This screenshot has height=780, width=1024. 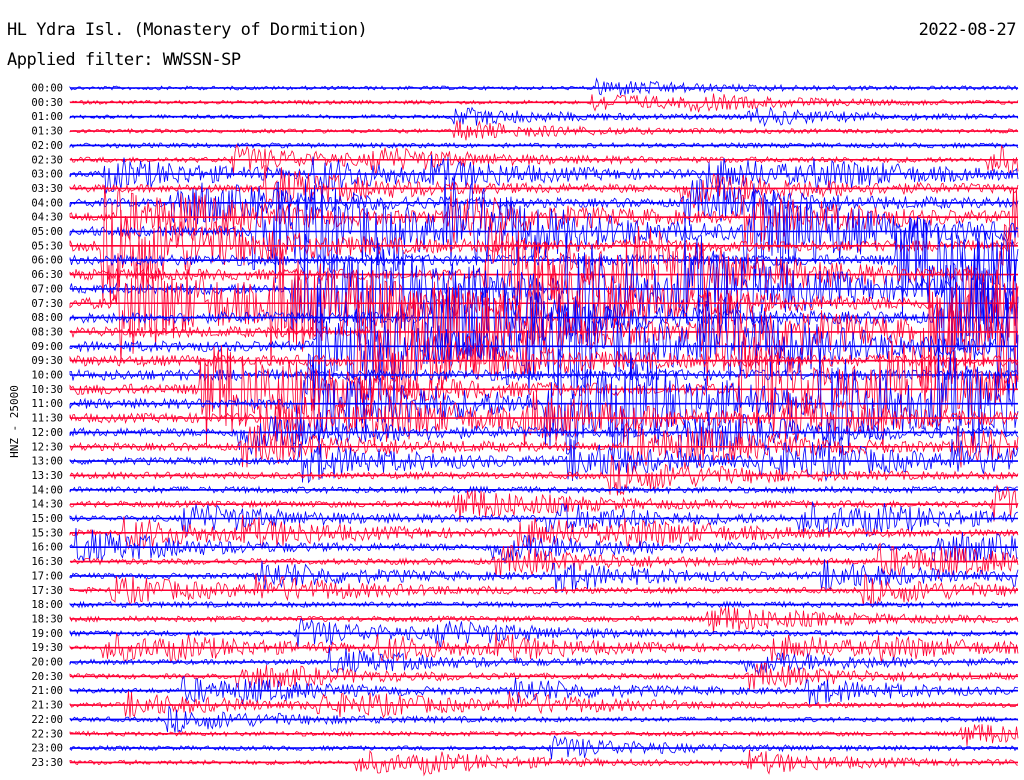 I want to click on trace-time-label: 21:30, so click(x=47, y=706).